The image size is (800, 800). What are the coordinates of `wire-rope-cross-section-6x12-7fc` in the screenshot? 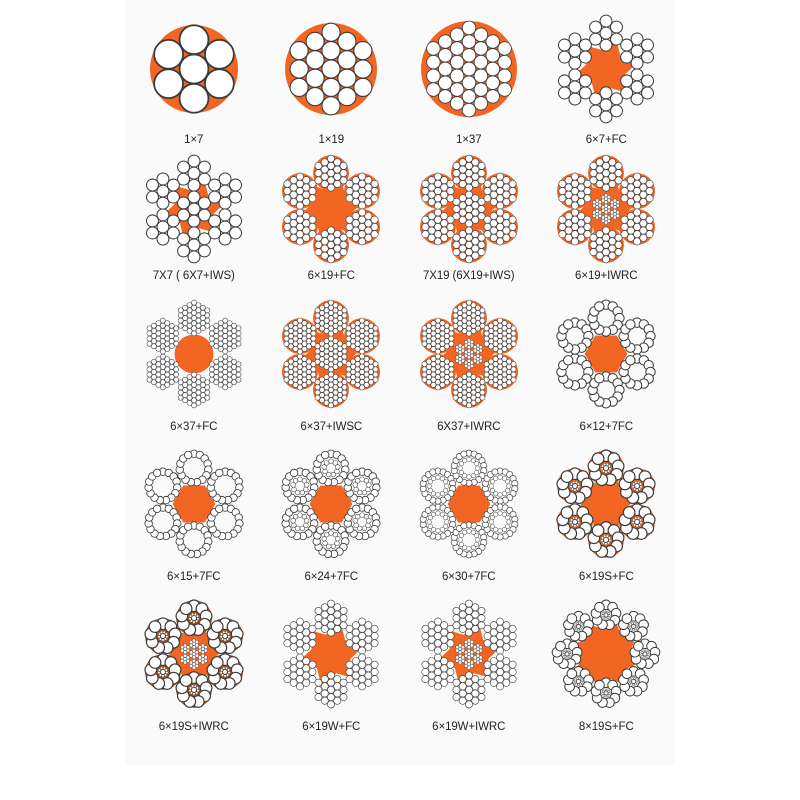 It's located at (606, 354).